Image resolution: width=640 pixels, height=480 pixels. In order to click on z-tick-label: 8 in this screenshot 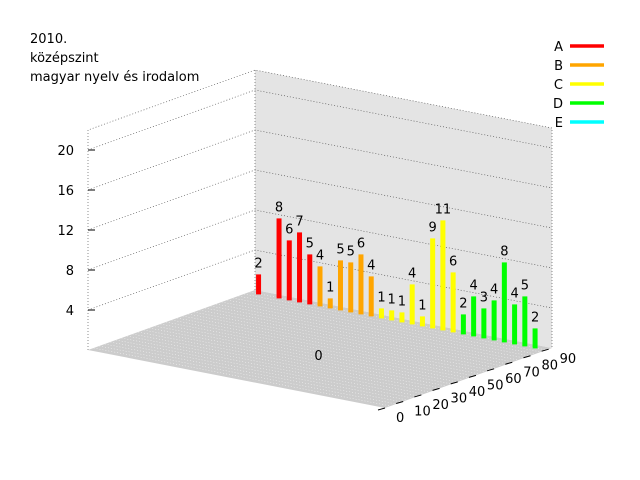, I will do `click(70, 271)`.